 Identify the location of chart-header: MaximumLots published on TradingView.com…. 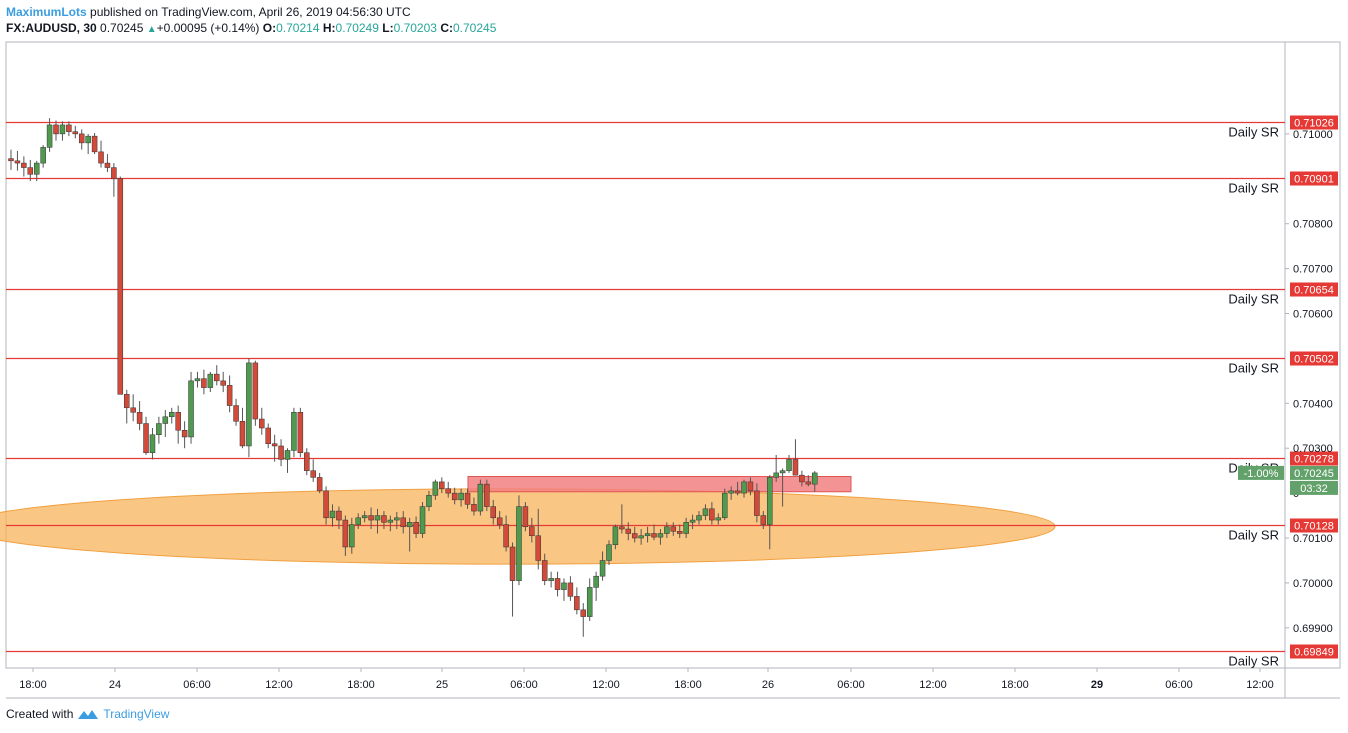
(251, 21).